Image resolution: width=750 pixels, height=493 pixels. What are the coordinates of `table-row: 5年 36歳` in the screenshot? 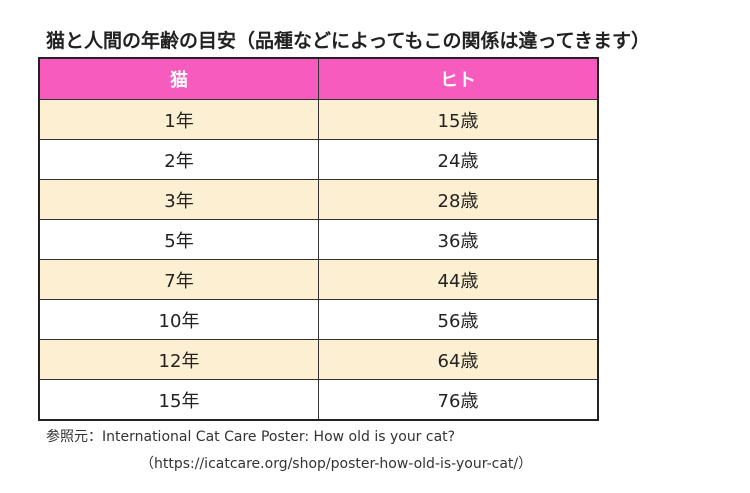 It's located at (318, 239).